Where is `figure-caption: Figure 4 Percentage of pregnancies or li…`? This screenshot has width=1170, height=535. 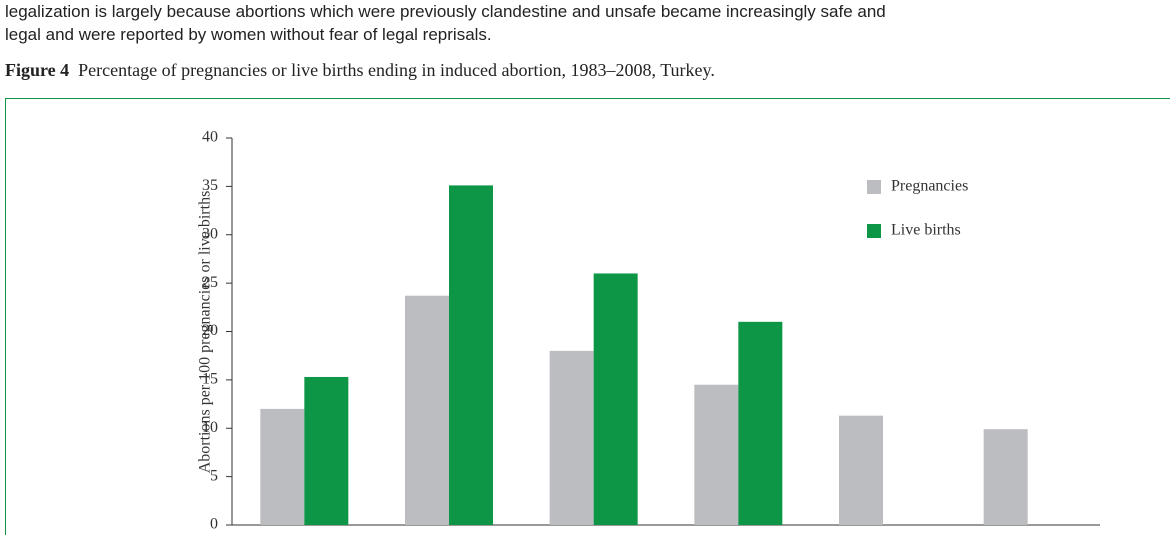
figure-caption: Figure 4 Percentage of pregnancies or li… is located at coordinates (360, 70).